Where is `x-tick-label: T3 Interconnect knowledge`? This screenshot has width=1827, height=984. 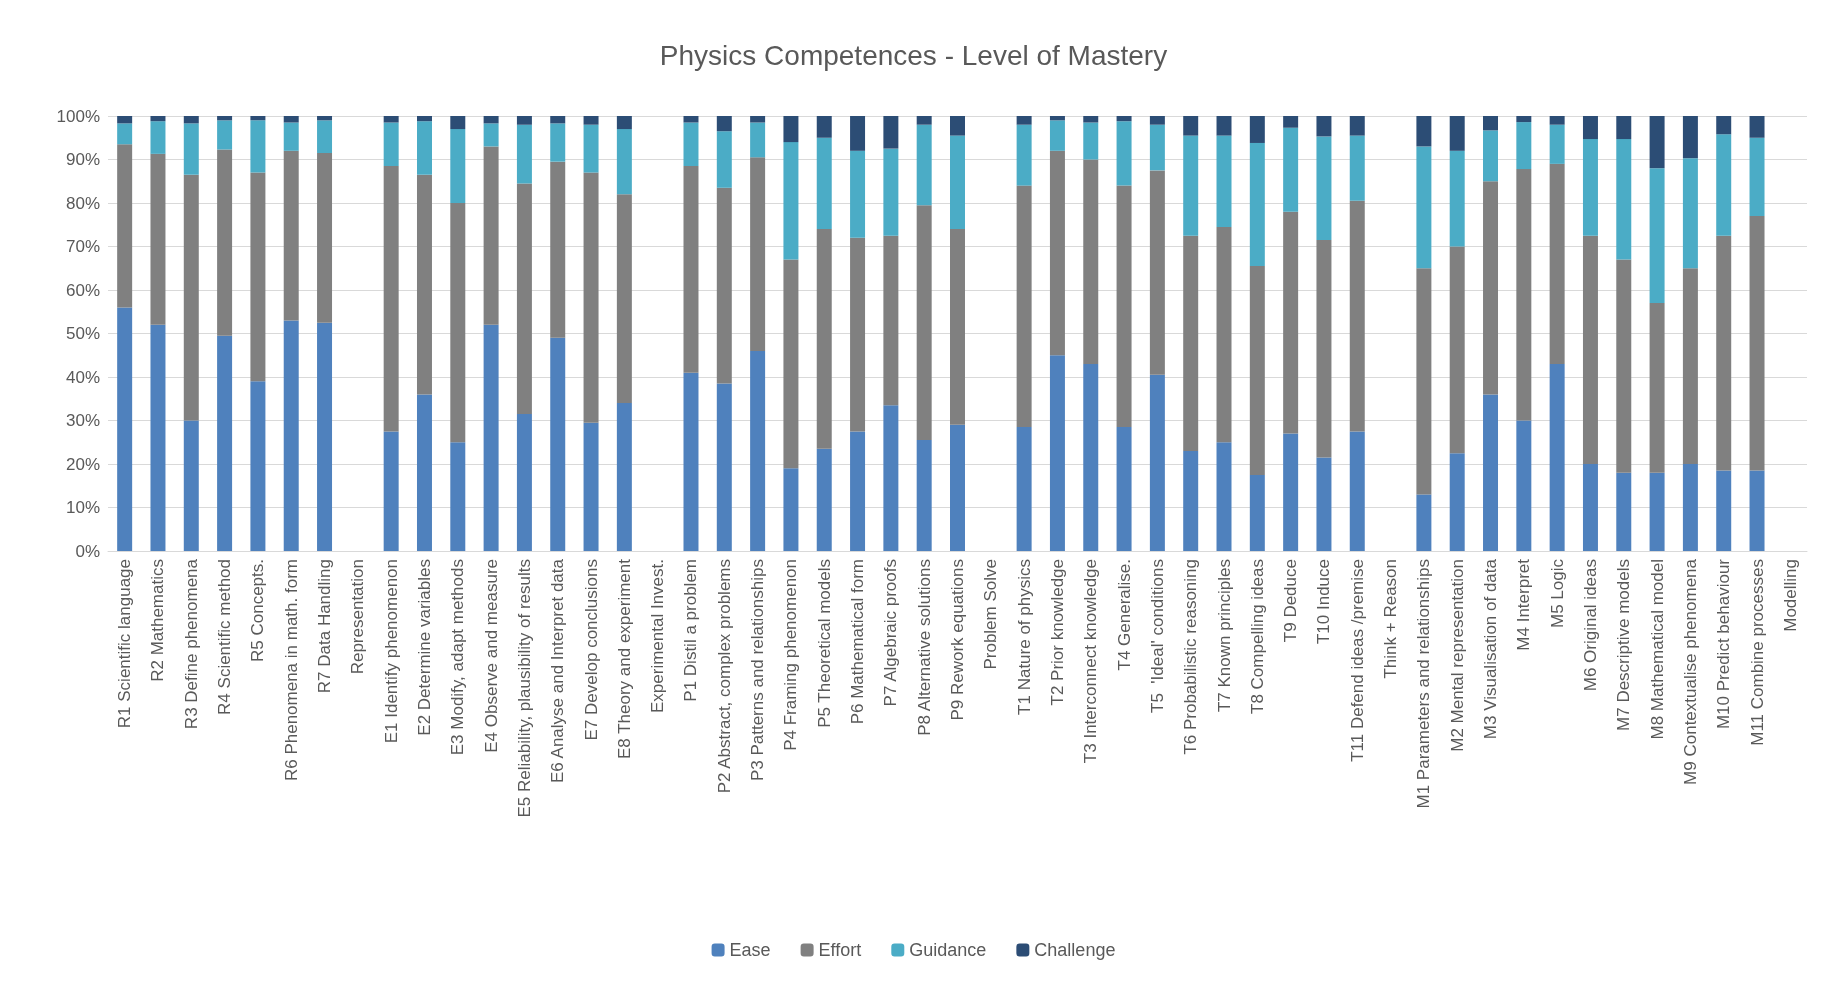 x-tick-label: T3 Interconnect knowledge is located at coordinates (1091, 661).